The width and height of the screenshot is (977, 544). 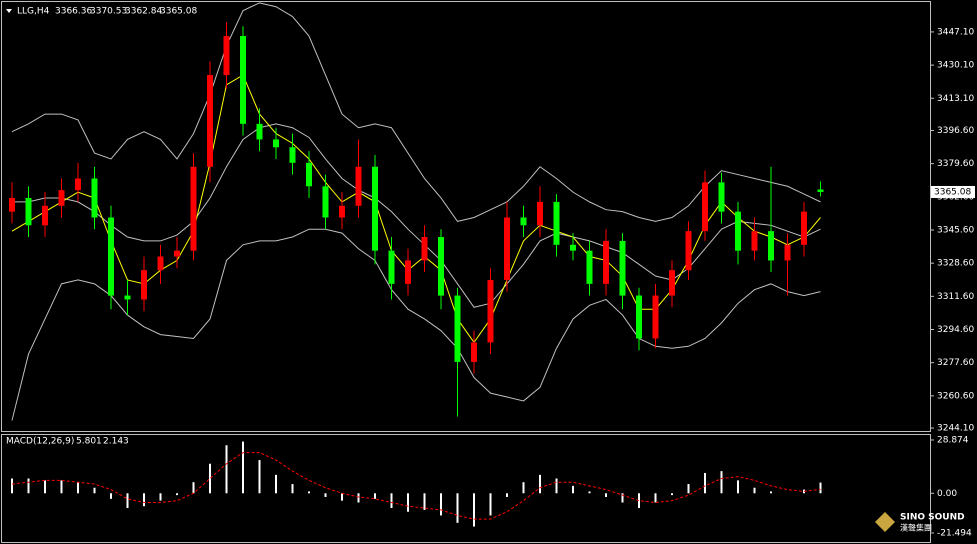 I want to click on y-tick-label: 3447.10, so click(x=955, y=32).